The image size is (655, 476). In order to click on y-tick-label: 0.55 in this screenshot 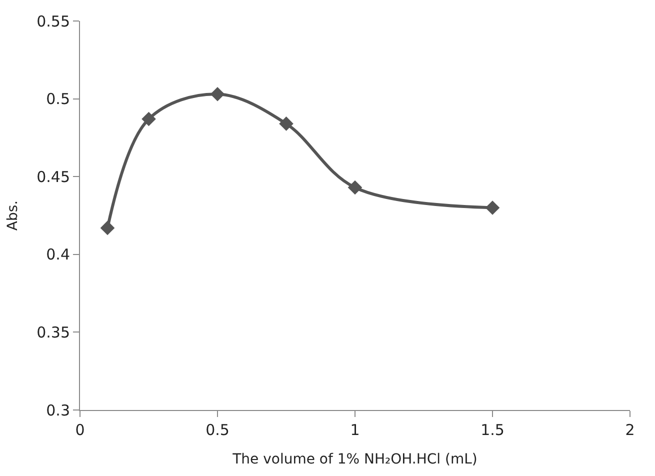, I will do `click(53, 21)`.